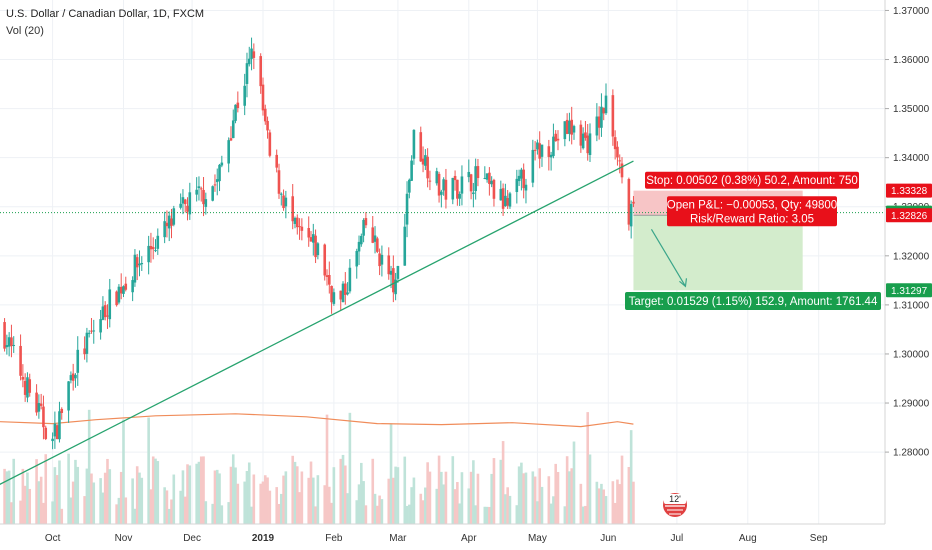 Image resolution: width=932 pixels, height=550 pixels. Describe the element at coordinates (53, 538) in the screenshot. I see `time-tick-label: Oct` at that location.